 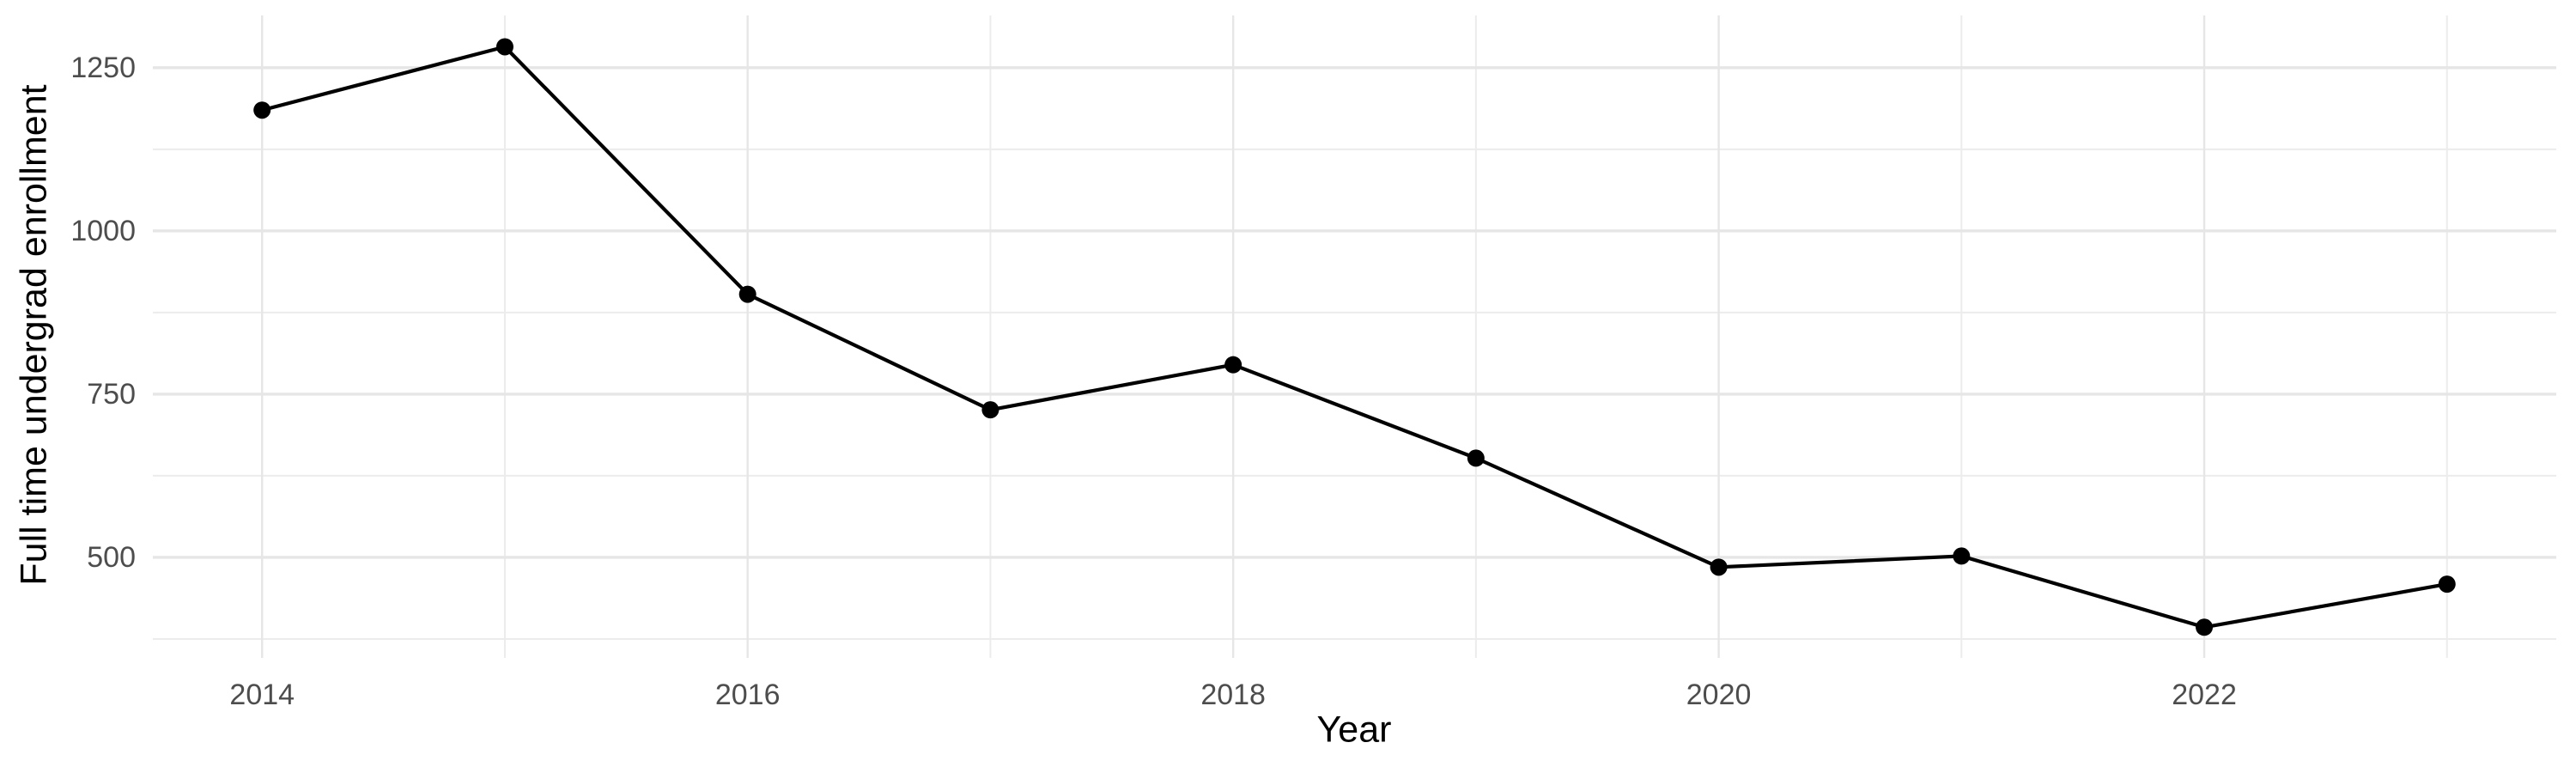 I want to click on x-tick-label: 2020, so click(x=1719, y=695).